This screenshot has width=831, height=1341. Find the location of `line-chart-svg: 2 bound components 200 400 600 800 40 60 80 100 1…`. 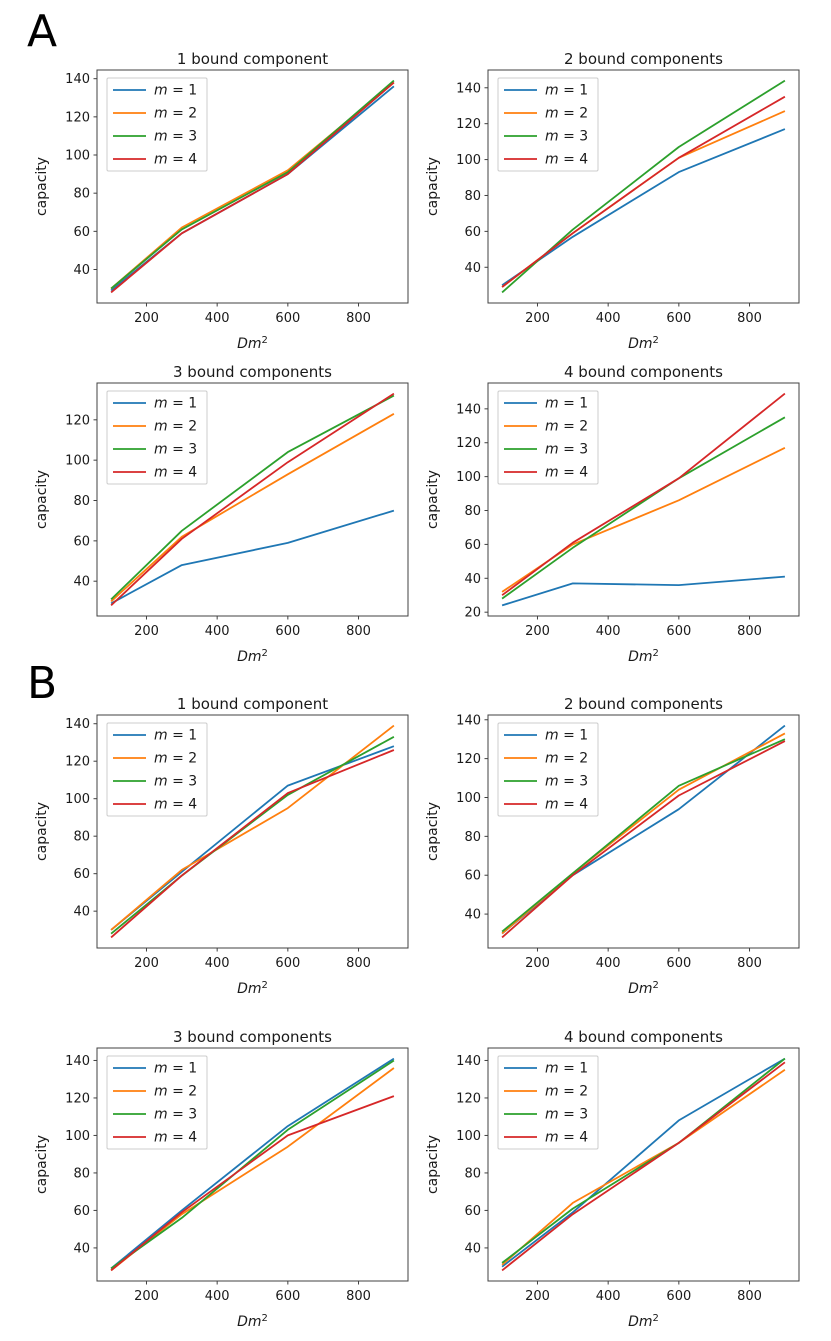

line-chart-svg: 2 bound components 200 400 600 800 40 60 80 100 1… is located at coordinates (612, 846).